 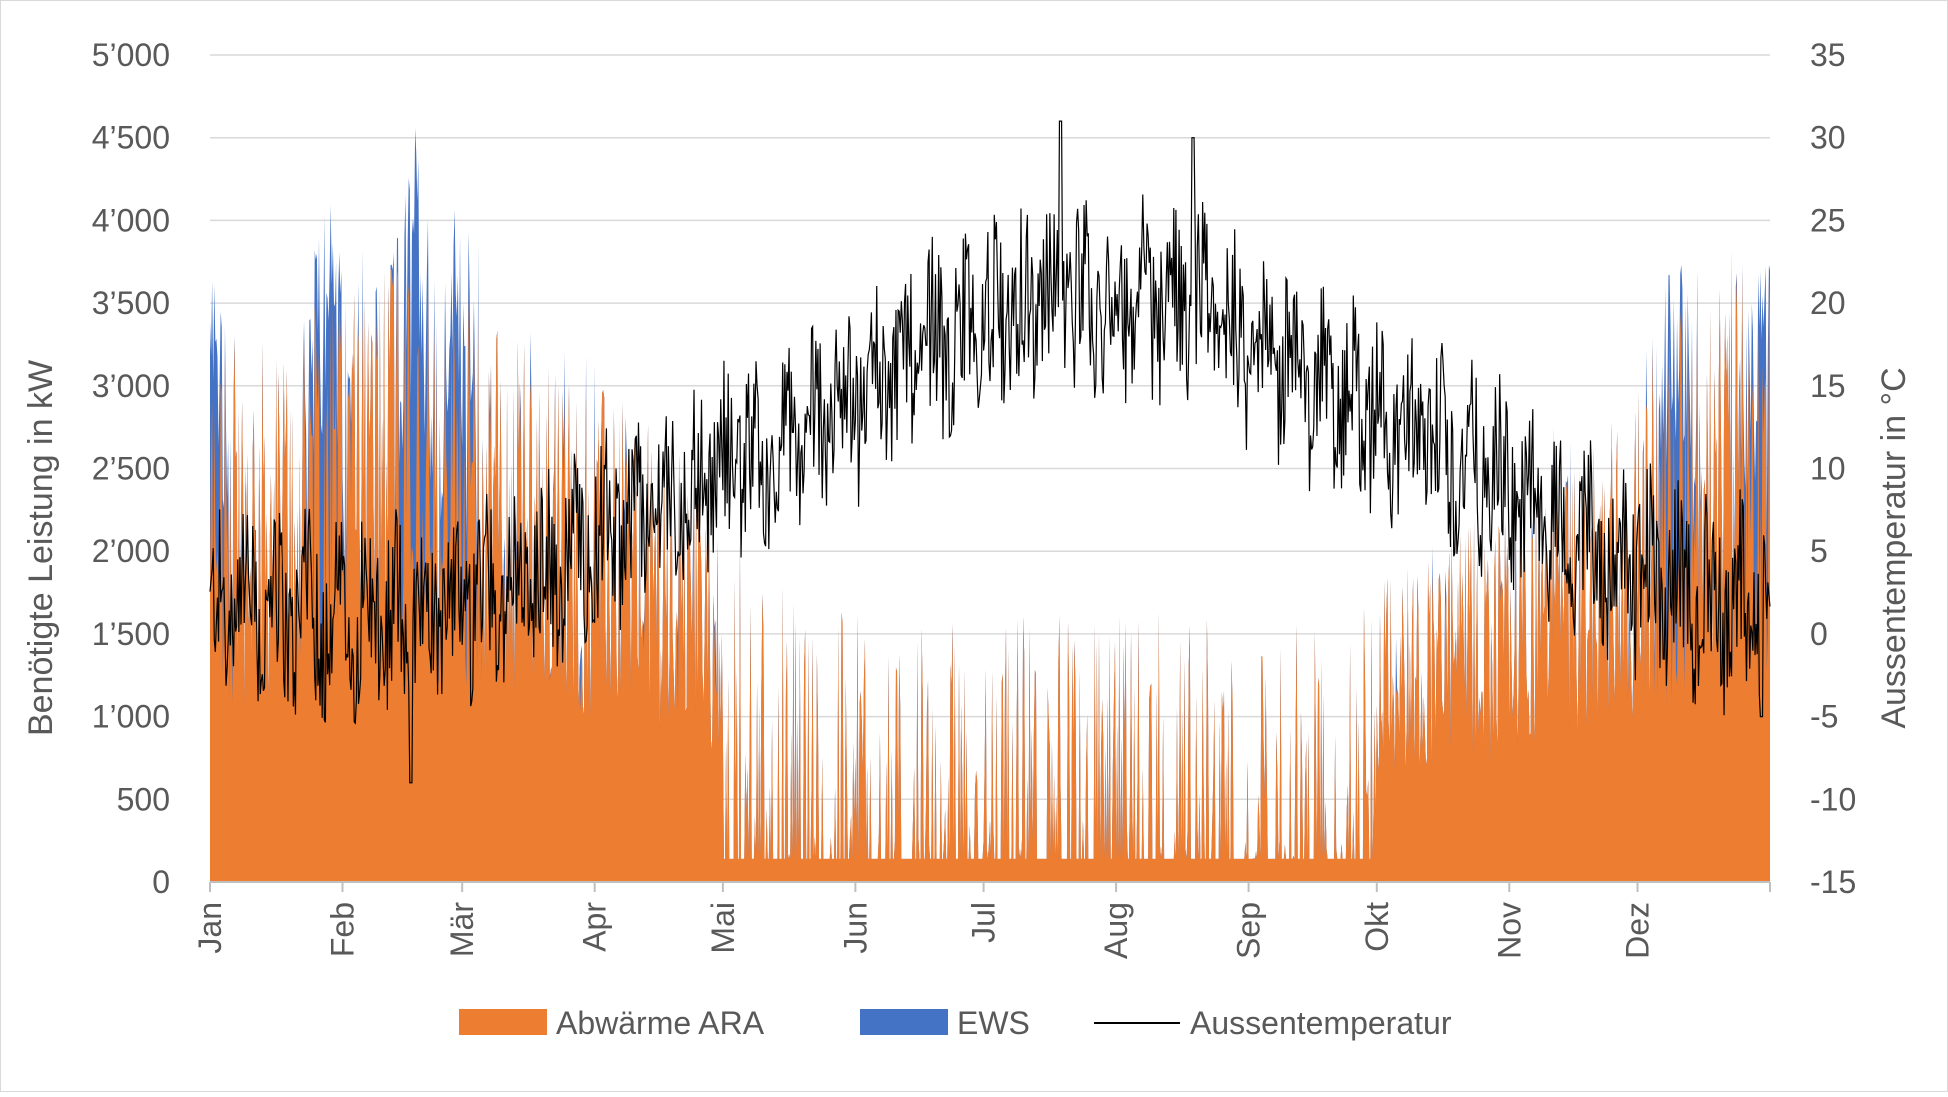 I want to click on y-right-tick-label: 0, so click(x=1819, y=634).